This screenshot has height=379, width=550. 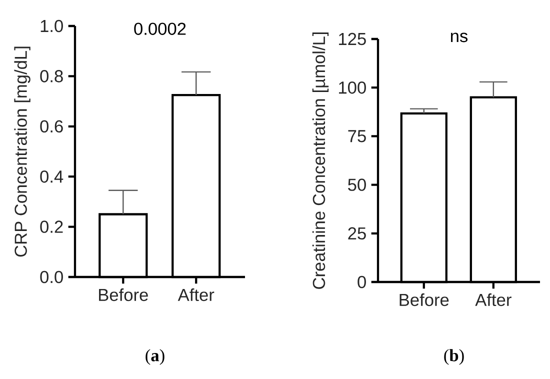 What do you see at coordinates (320, 160) in the screenshot?
I see `y-axis-title: Creatinine Concentration [µmol/L]` at bounding box center [320, 160].